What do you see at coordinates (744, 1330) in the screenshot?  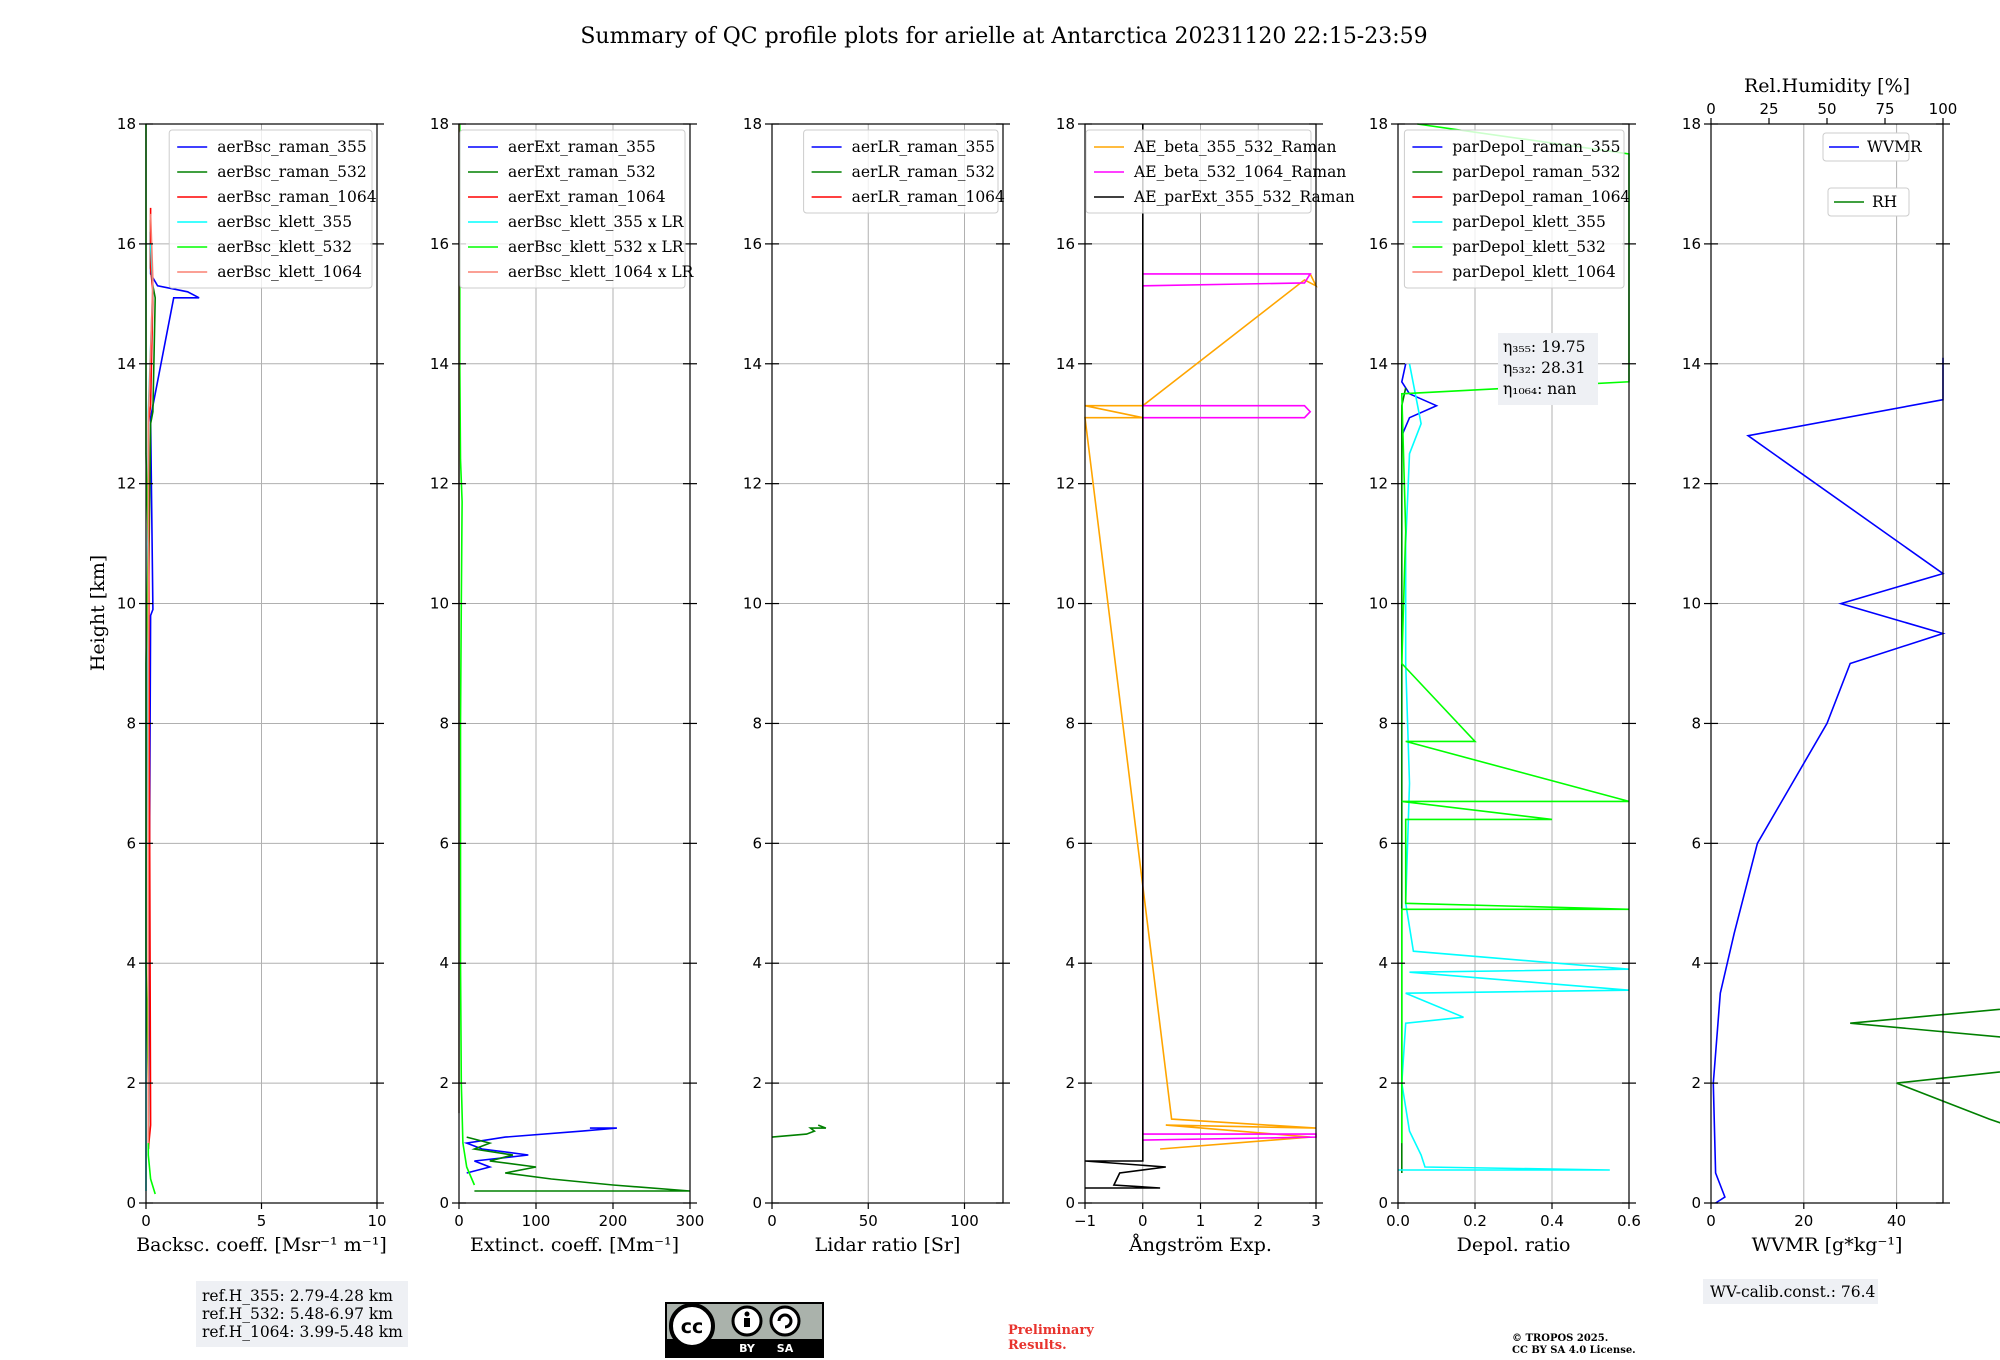 I see `cc-by-sa-logo: cc BY SA` at bounding box center [744, 1330].